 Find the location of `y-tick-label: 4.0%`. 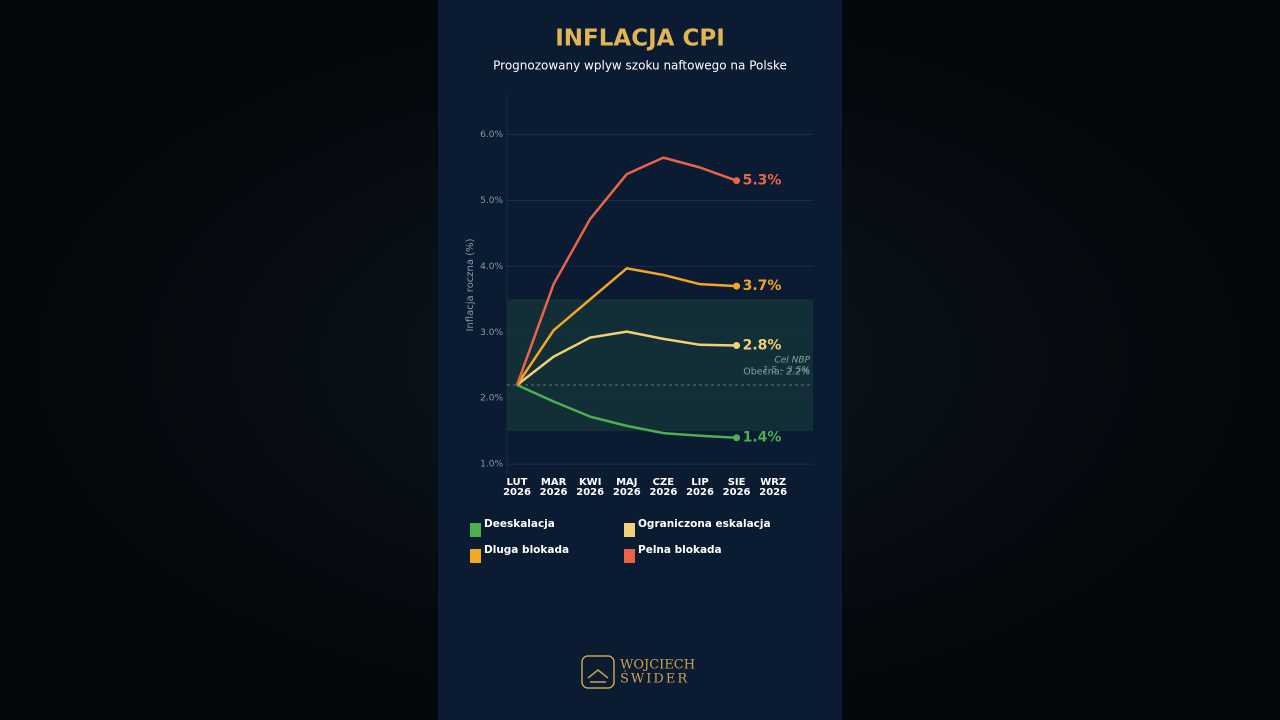

y-tick-label: 4.0% is located at coordinates (491, 267).